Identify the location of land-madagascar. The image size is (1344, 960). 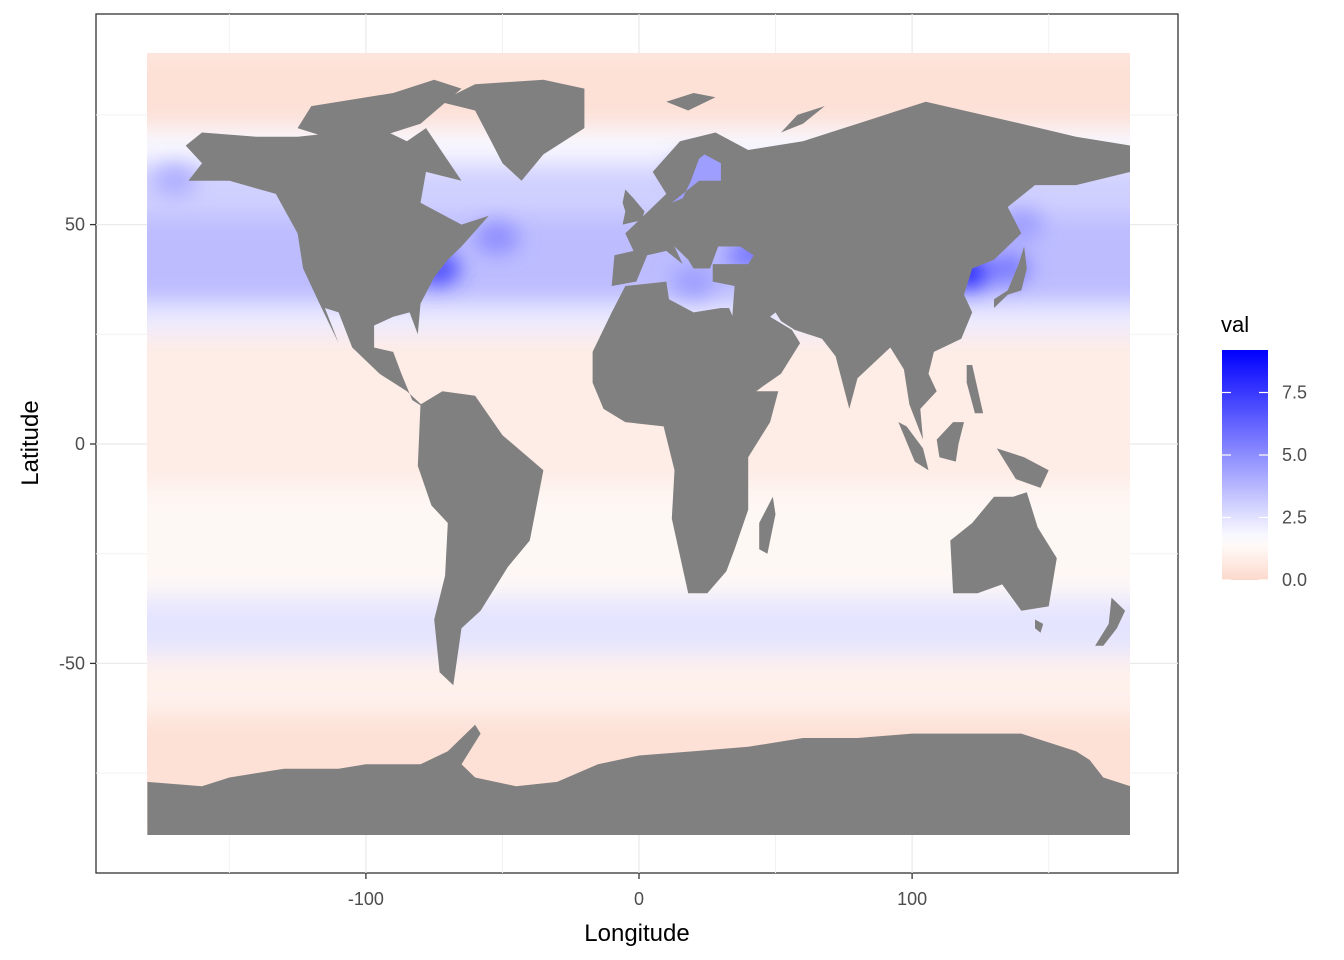
(767, 525).